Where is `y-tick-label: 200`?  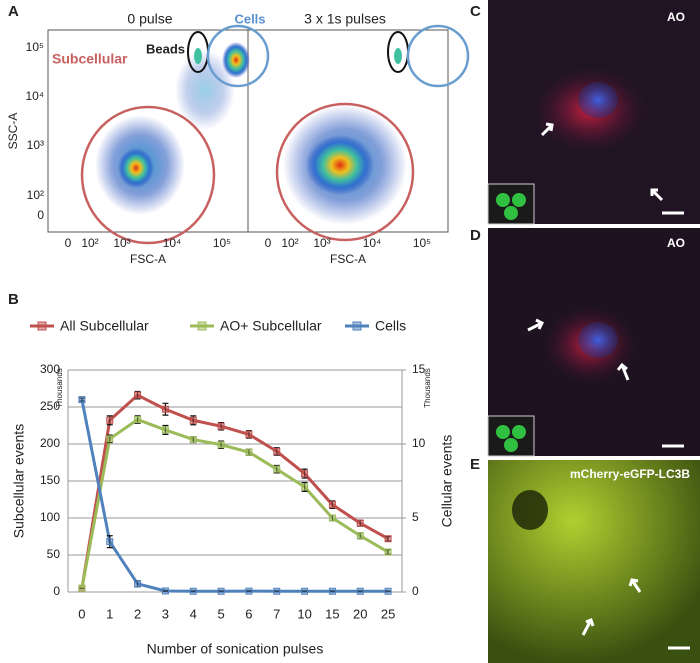 y-tick-label: 200 is located at coordinates (50, 443).